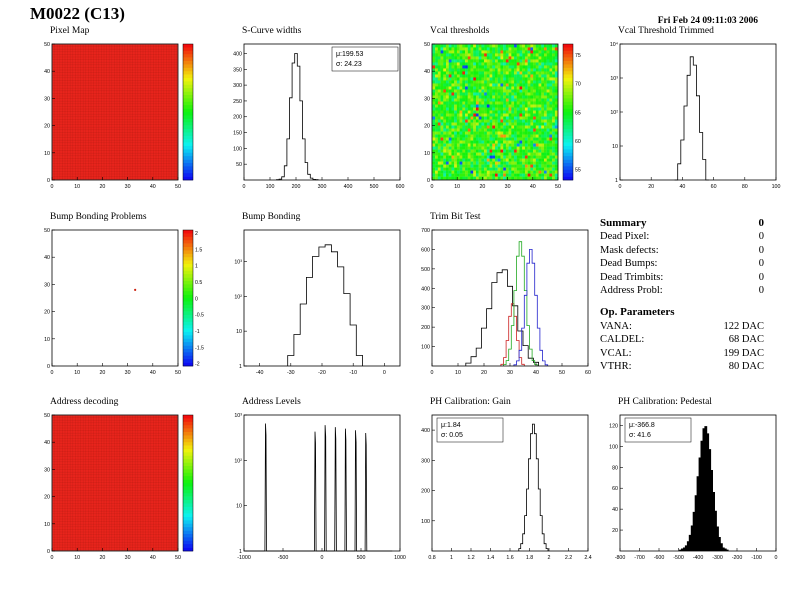 The height and width of the screenshot is (612, 792). What do you see at coordinates (425, 309) in the screenshot?
I see `svg-text: 300` at bounding box center [425, 309].